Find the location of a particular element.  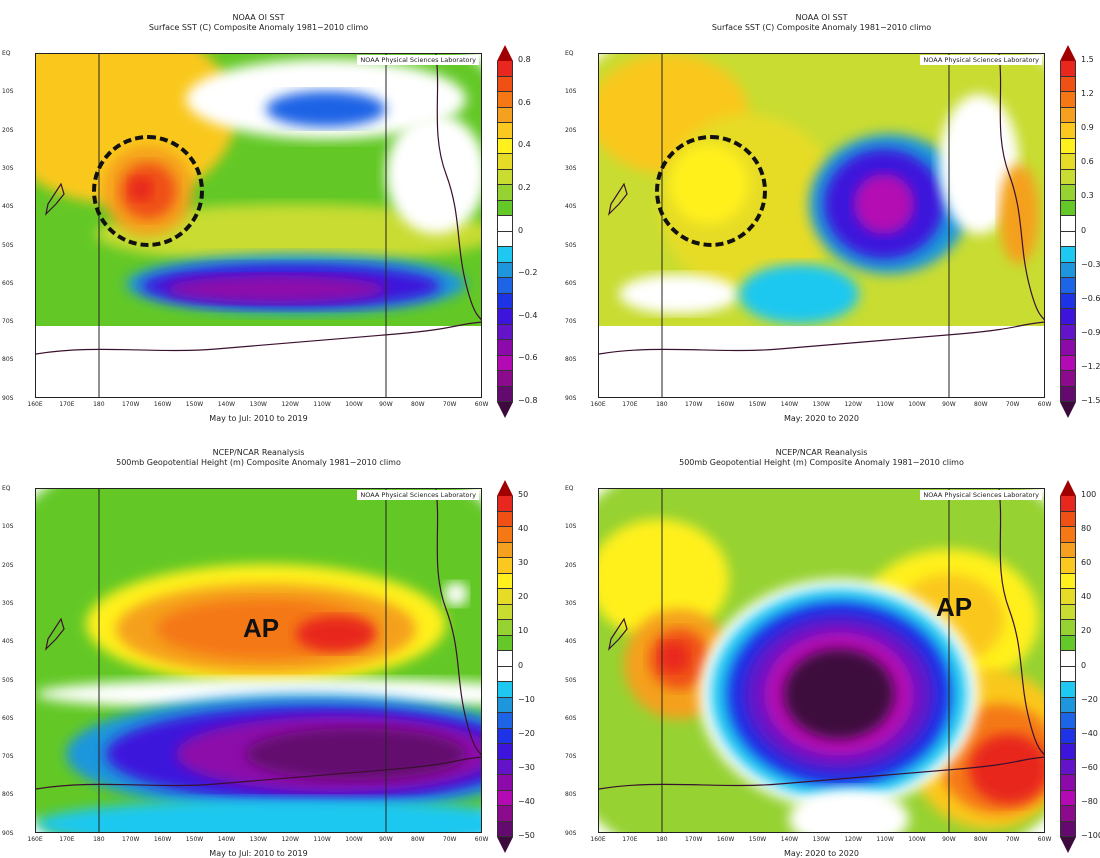

colorbar-label: −0.4 is located at coordinates (528, 315).